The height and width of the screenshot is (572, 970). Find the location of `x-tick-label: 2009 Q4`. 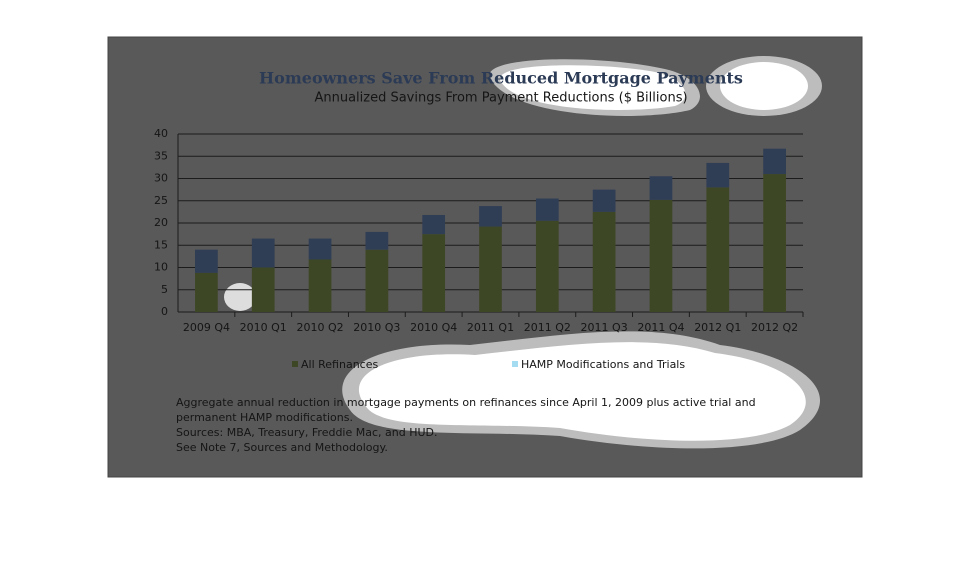

x-tick-label: 2009 Q4 is located at coordinates (206, 327).